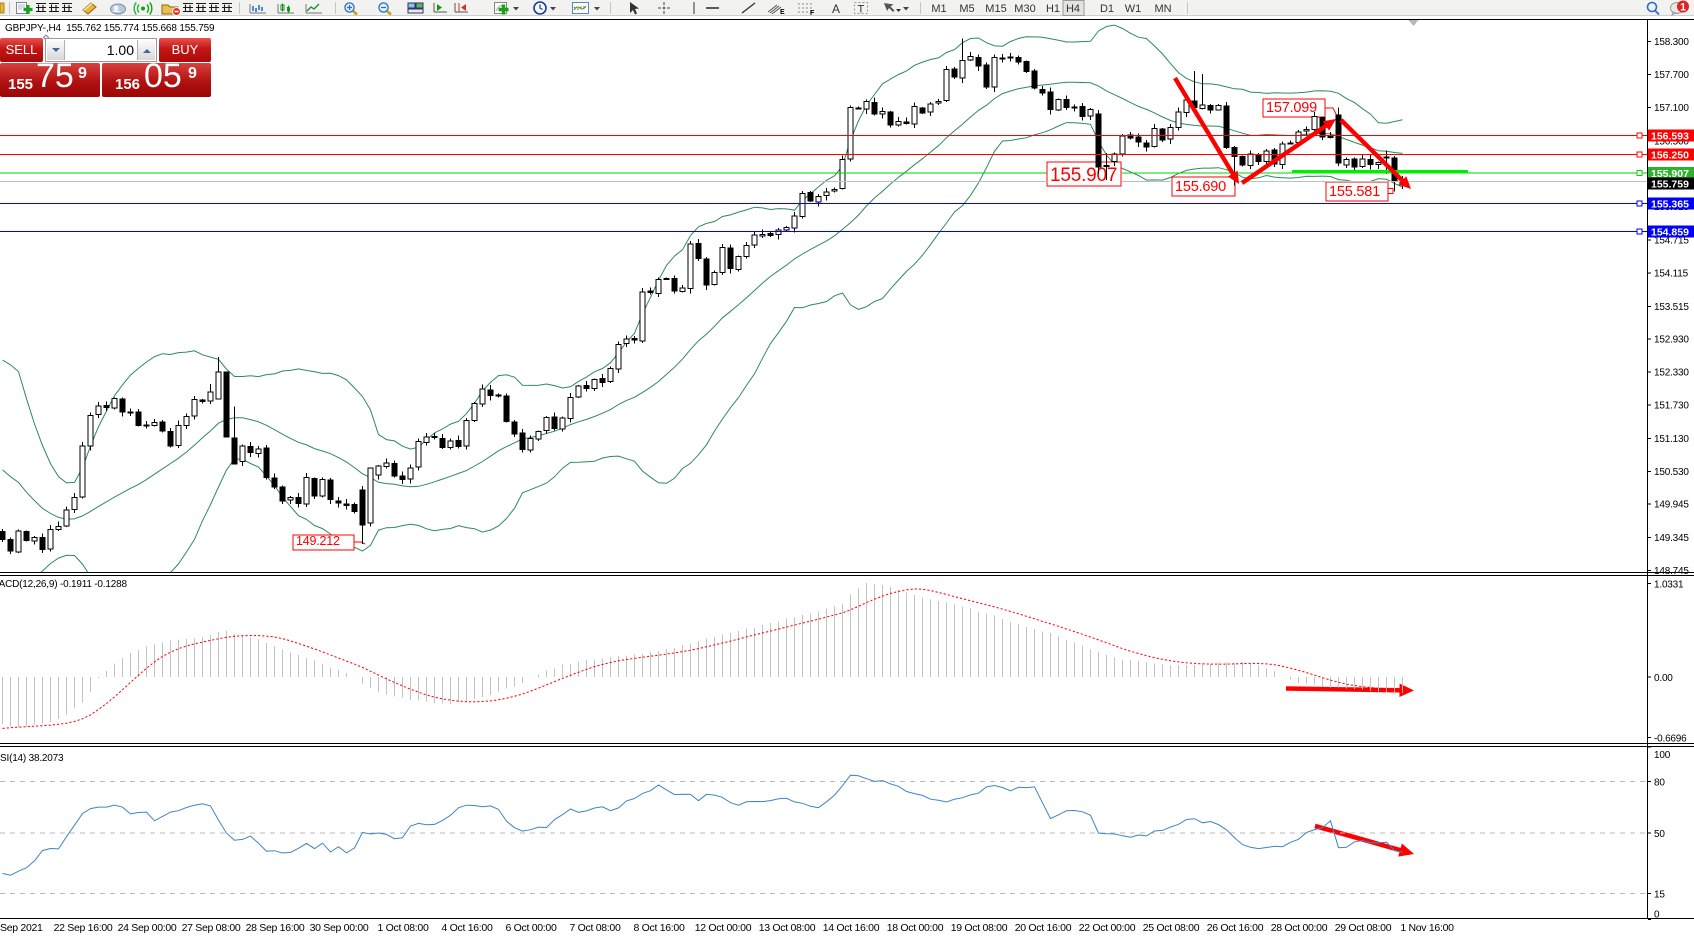  What do you see at coordinates (1659, 895) in the screenshot?
I see `svg-text: 15` at bounding box center [1659, 895].